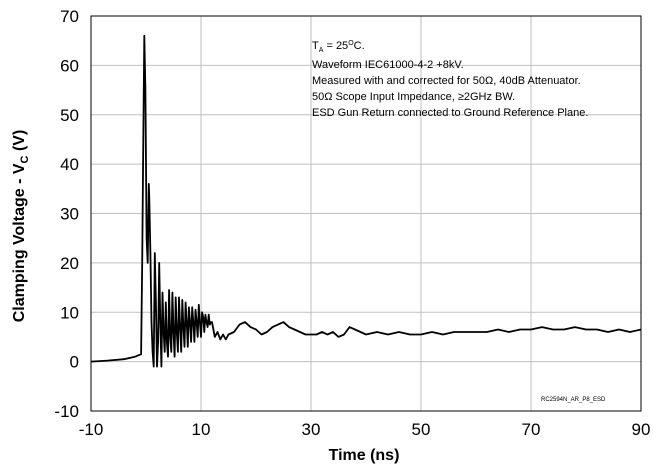  I want to click on x-tick-label: 70, so click(531, 429).